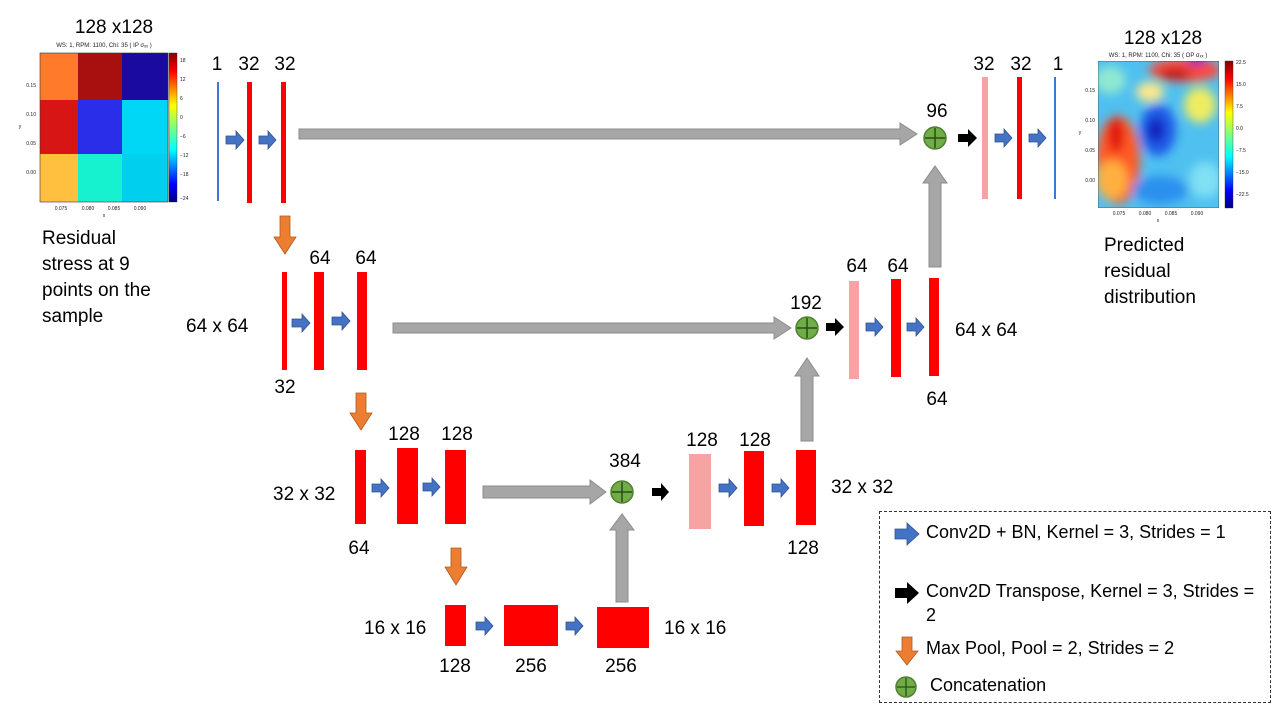 This screenshot has width=1280, height=720. I want to click on input-xtick-2: 0.080, so click(88, 209).